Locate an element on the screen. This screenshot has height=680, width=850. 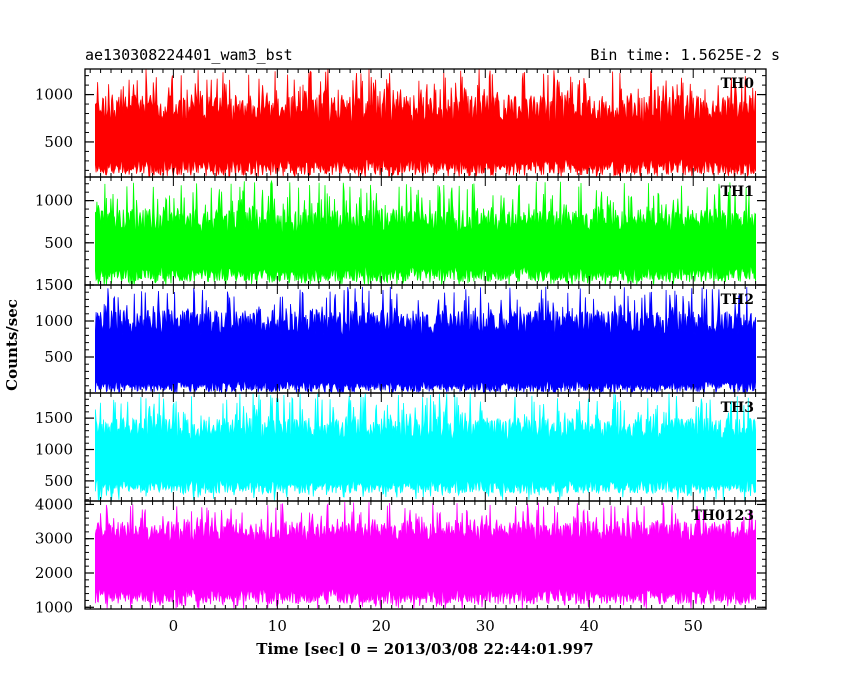
panel-frame is located at coordinates (425, 555).